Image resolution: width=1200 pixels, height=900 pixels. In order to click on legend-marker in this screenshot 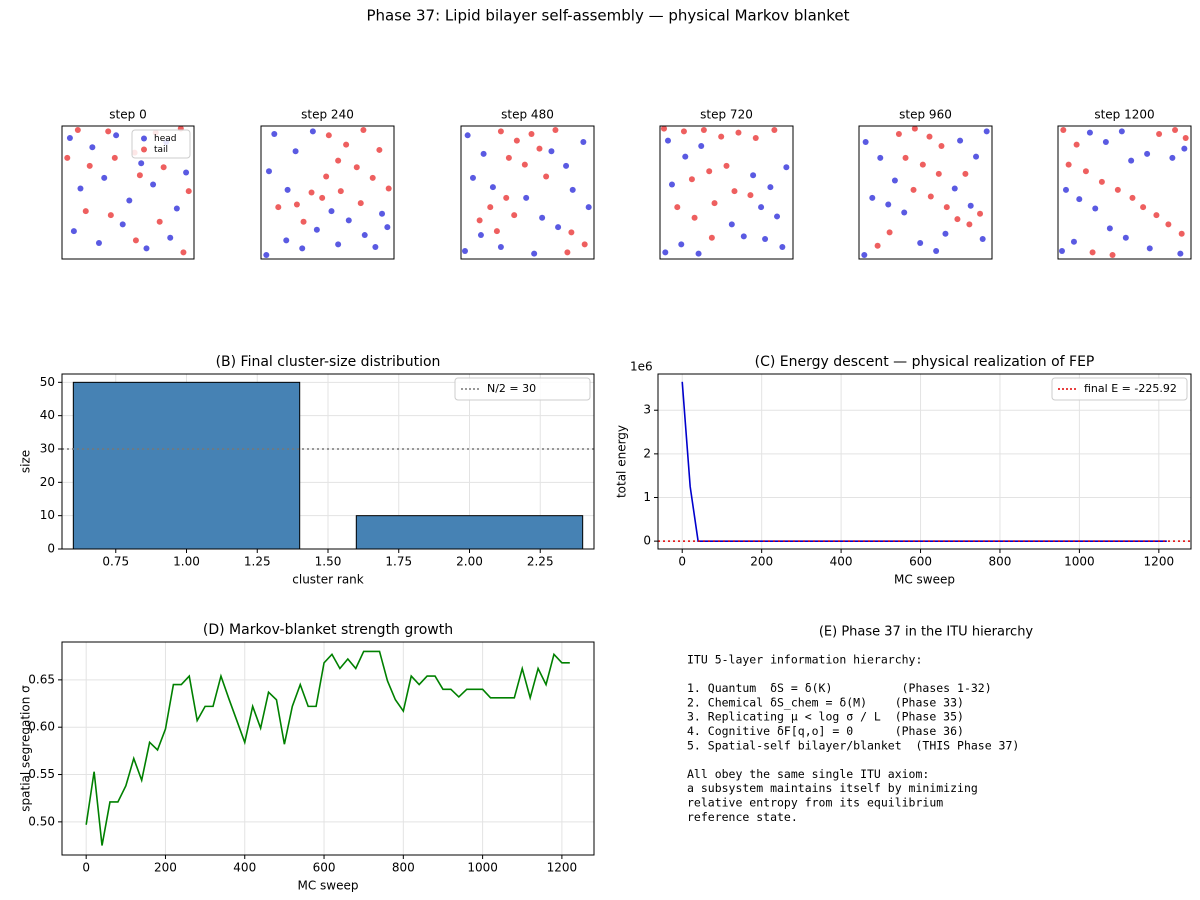, I will do `click(144, 149)`.